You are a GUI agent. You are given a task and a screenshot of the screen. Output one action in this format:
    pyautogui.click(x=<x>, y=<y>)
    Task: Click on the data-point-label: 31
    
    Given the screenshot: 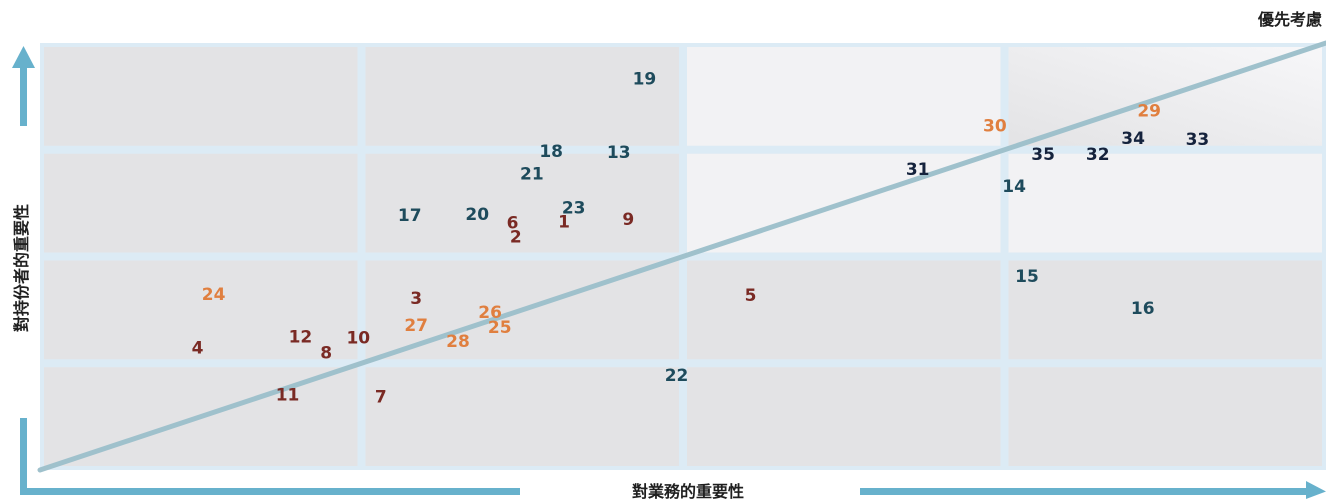 What is the action you would take?
    pyautogui.click(x=918, y=170)
    